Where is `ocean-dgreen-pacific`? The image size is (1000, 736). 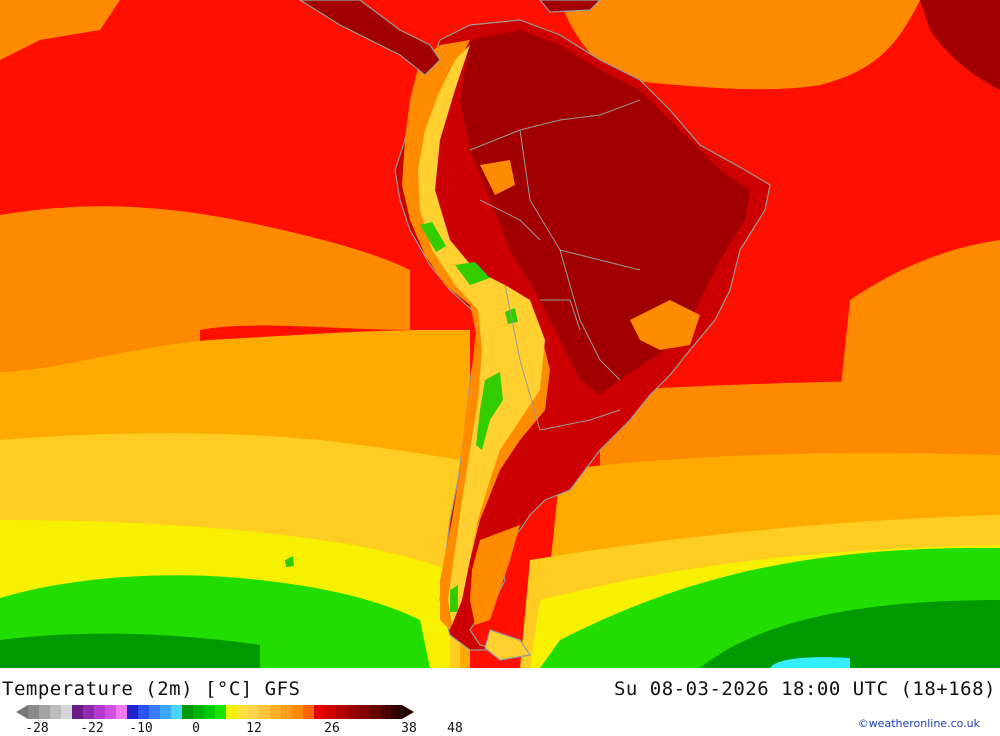 ocean-dgreen-pacific is located at coordinates (130, 650).